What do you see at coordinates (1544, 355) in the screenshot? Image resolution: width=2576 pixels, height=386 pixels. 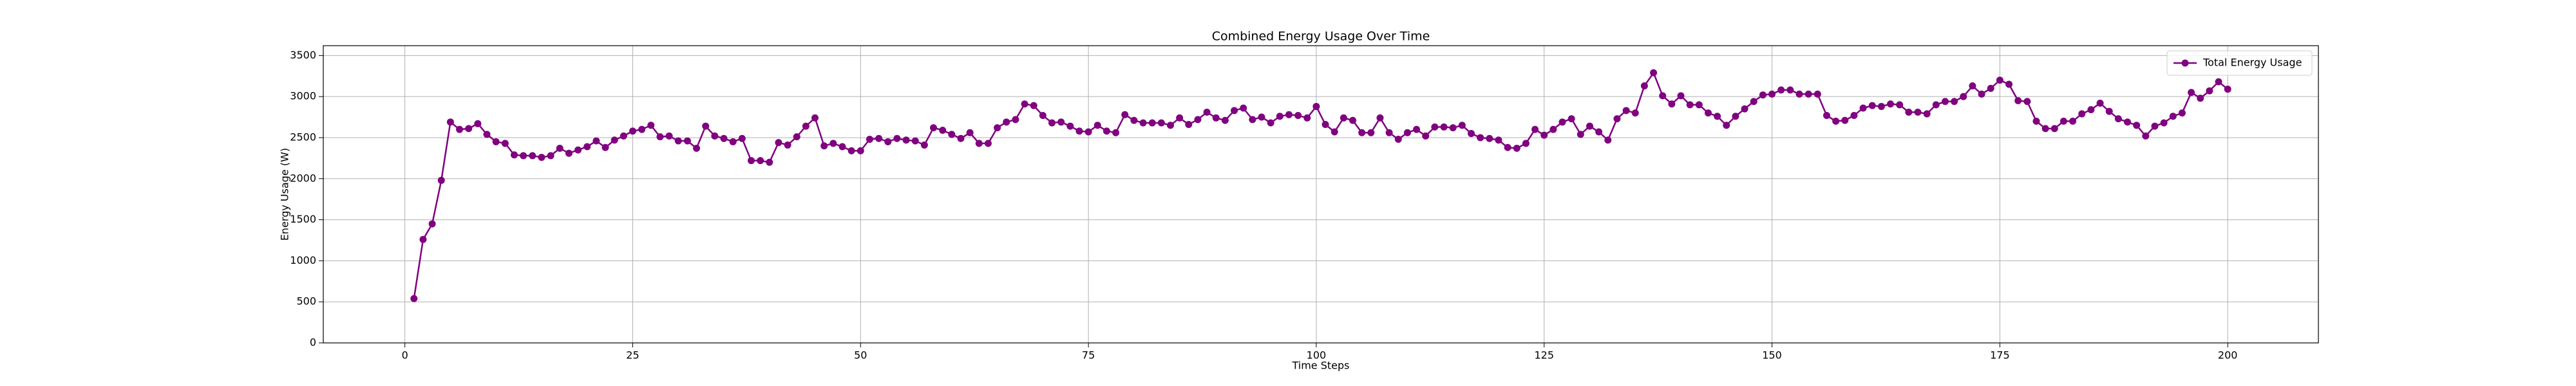 I see `x-tick-label: 125` at bounding box center [1544, 355].